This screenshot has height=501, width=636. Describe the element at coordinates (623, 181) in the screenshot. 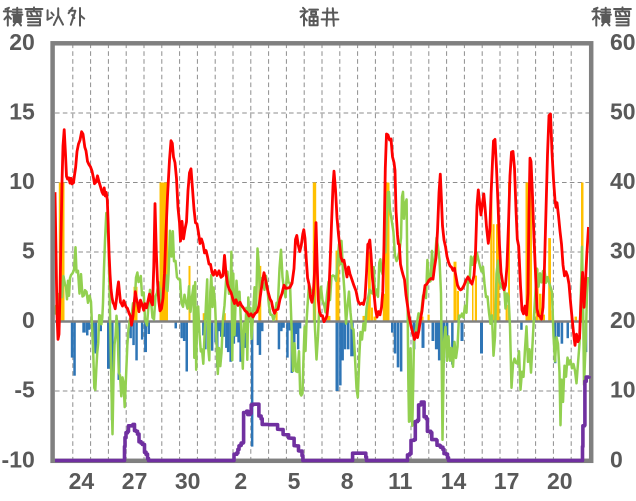

I see `svg-text: 40` at that location.